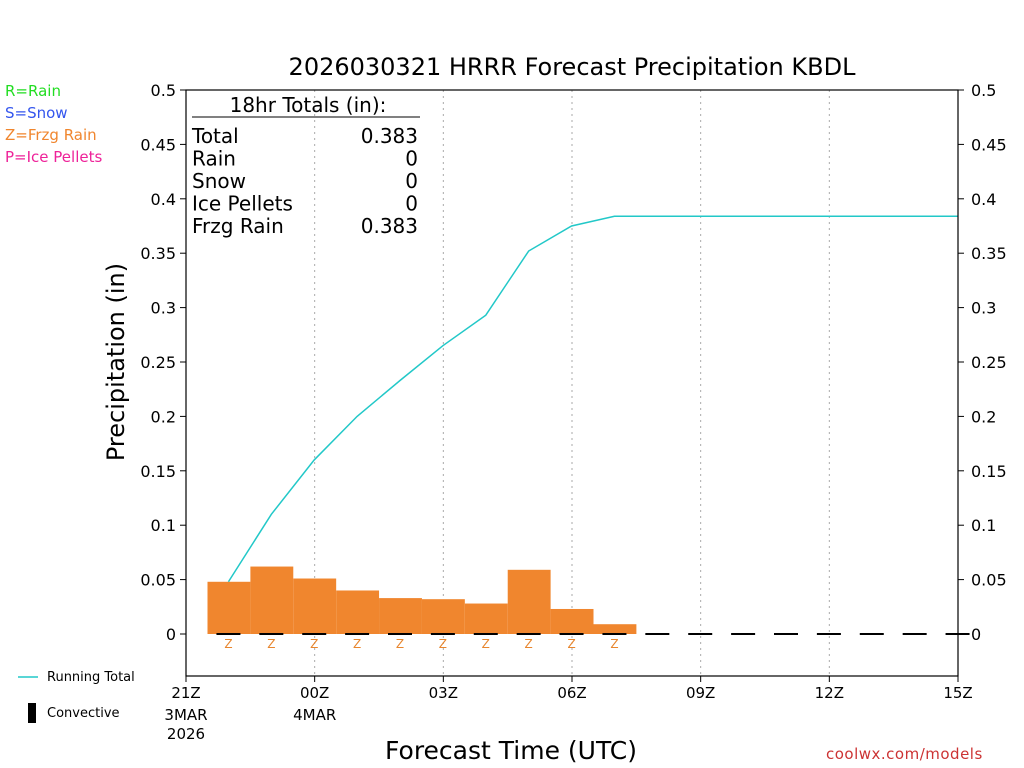  I want to click on legend-running-total-label: Running Total, so click(91, 677).